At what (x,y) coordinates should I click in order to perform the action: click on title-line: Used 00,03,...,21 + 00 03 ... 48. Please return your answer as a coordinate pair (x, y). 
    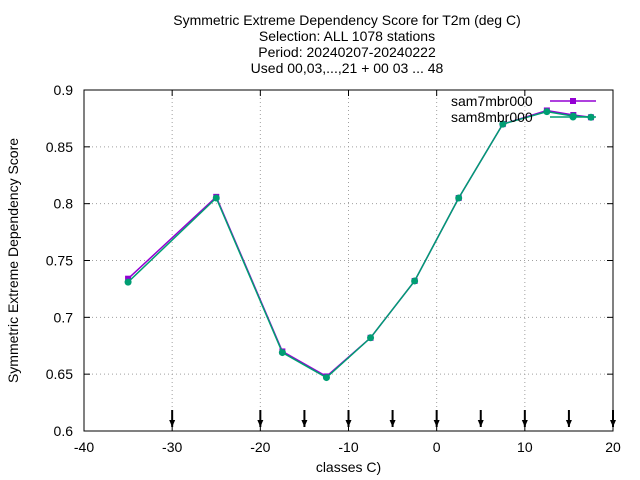
    Looking at the image, I should click on (347, 68).